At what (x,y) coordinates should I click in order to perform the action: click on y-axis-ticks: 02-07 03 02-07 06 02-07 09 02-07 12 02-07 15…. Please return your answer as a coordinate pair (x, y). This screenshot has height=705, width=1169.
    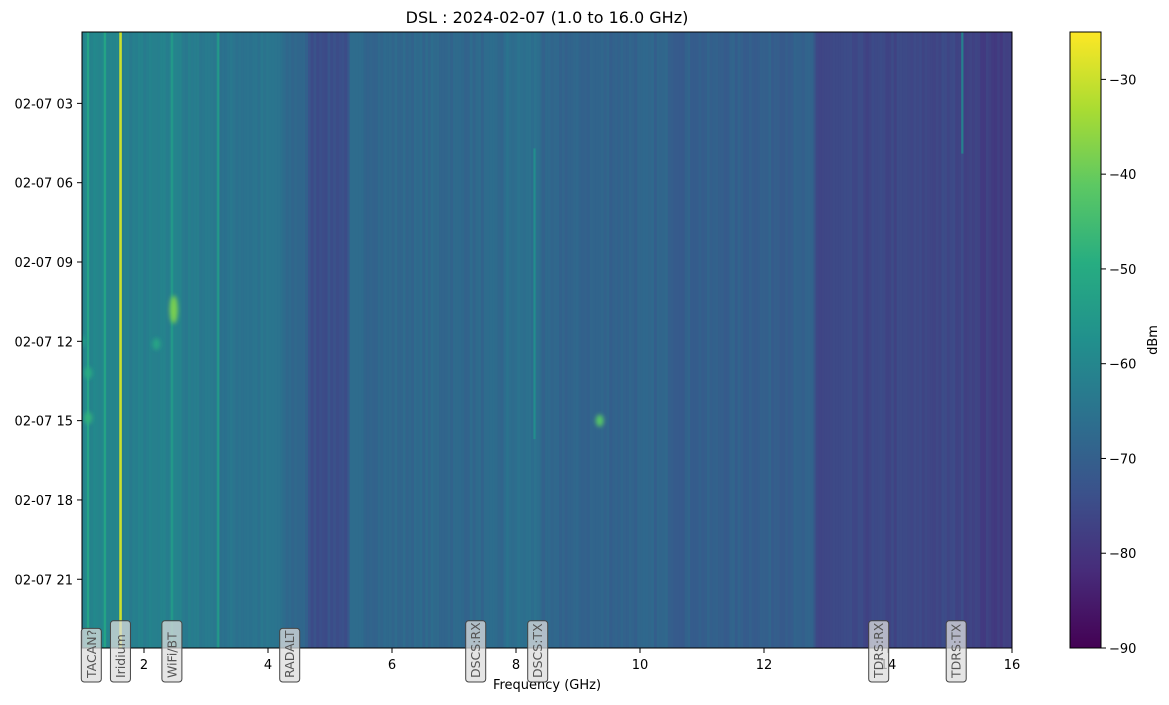
    Looking at the image, I should click on (48, 342).